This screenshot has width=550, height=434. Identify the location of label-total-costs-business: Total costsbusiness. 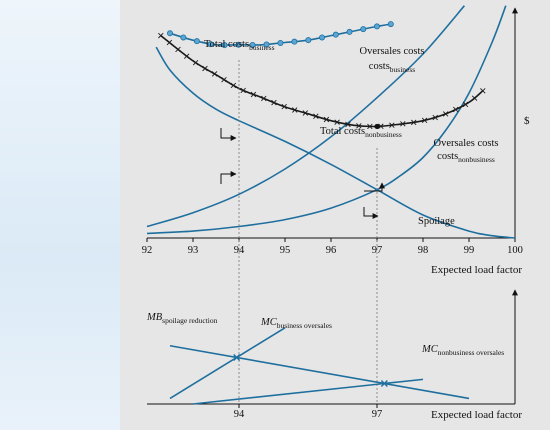
(239, 45).